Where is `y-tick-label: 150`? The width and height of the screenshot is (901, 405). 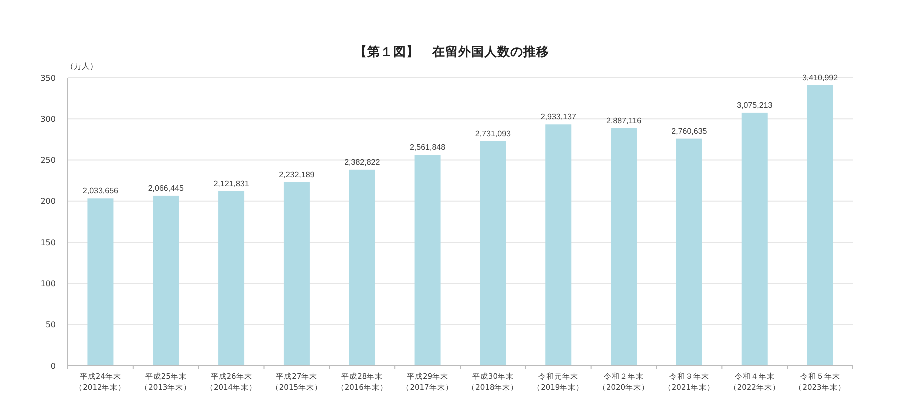
y-tick-label: 150 is located at coordinates (48, 243).